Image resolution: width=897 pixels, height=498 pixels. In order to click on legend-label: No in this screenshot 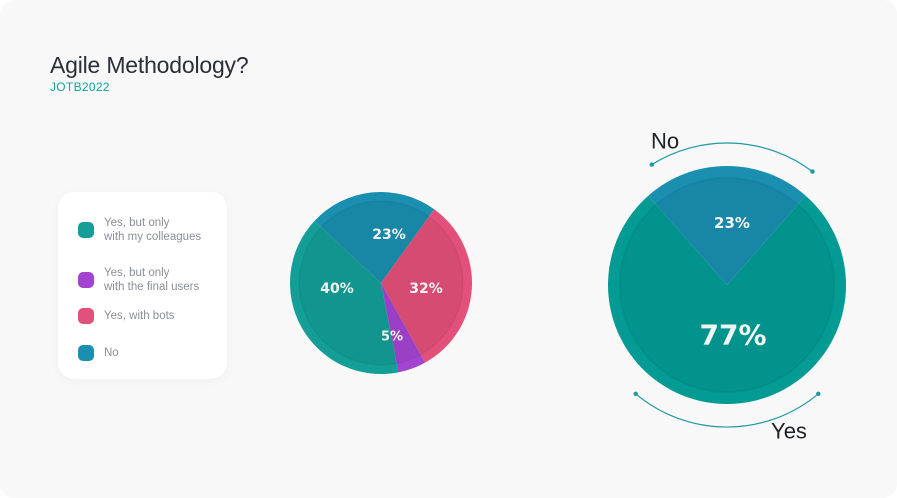, I will do `click(111, 353)`.